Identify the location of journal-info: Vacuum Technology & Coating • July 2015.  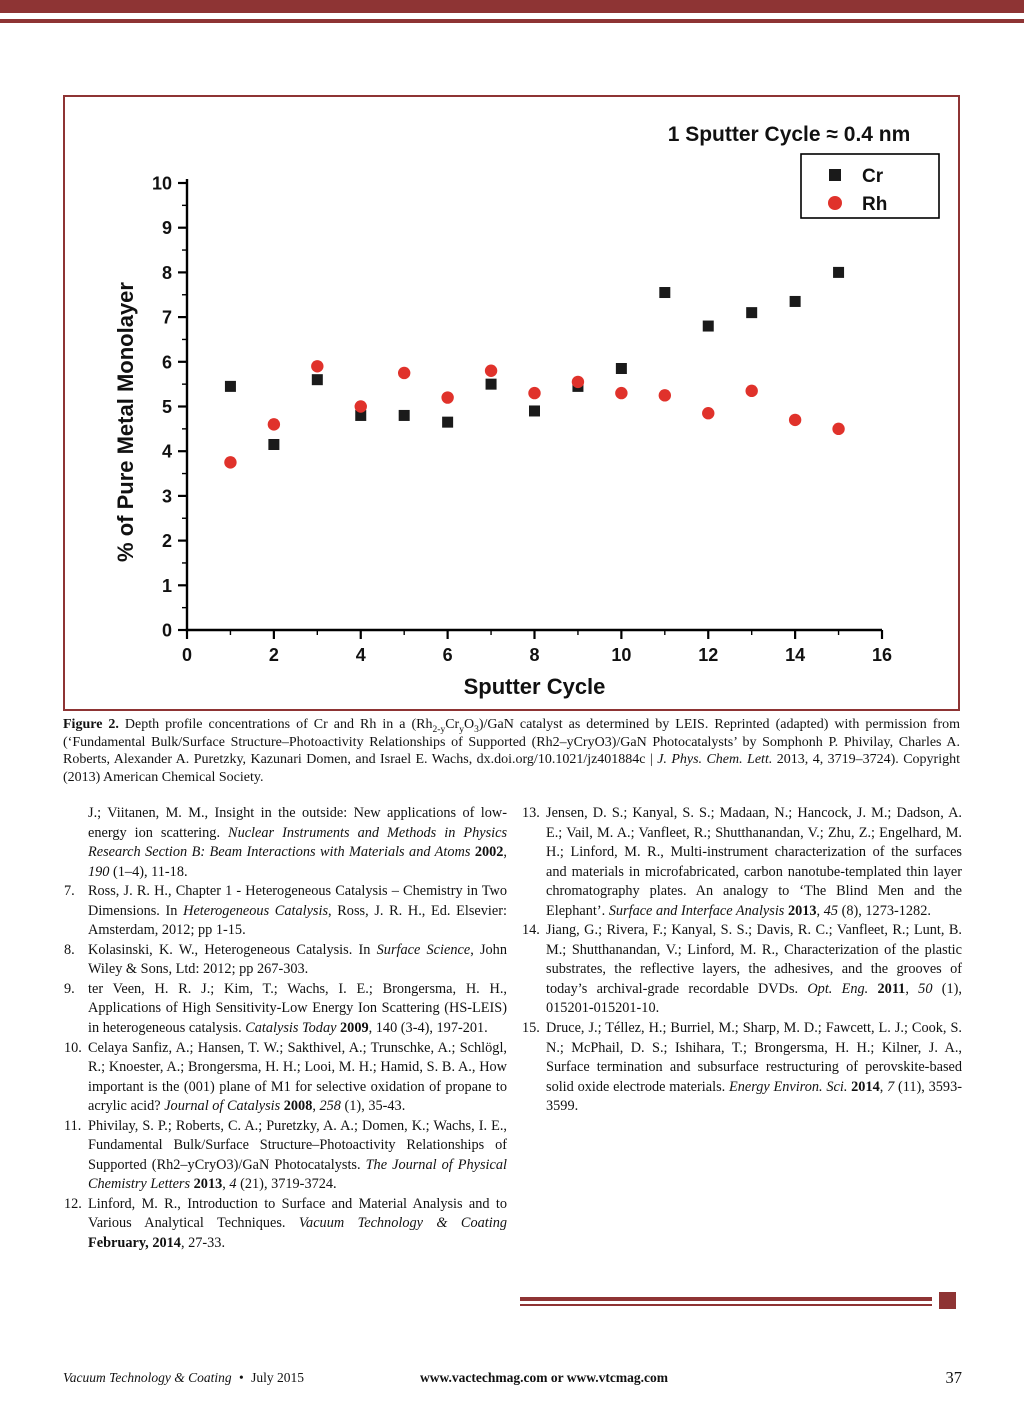
(183, 1378).